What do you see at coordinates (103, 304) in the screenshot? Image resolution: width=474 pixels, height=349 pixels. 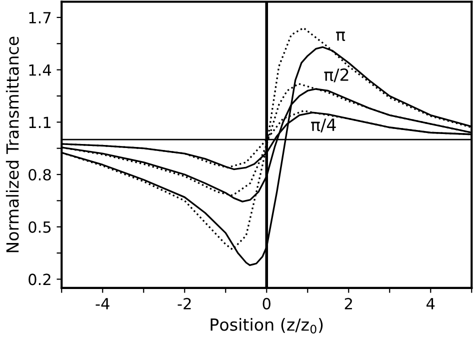 I see `x-tick-label: -4` at bounding box center [103, 304].